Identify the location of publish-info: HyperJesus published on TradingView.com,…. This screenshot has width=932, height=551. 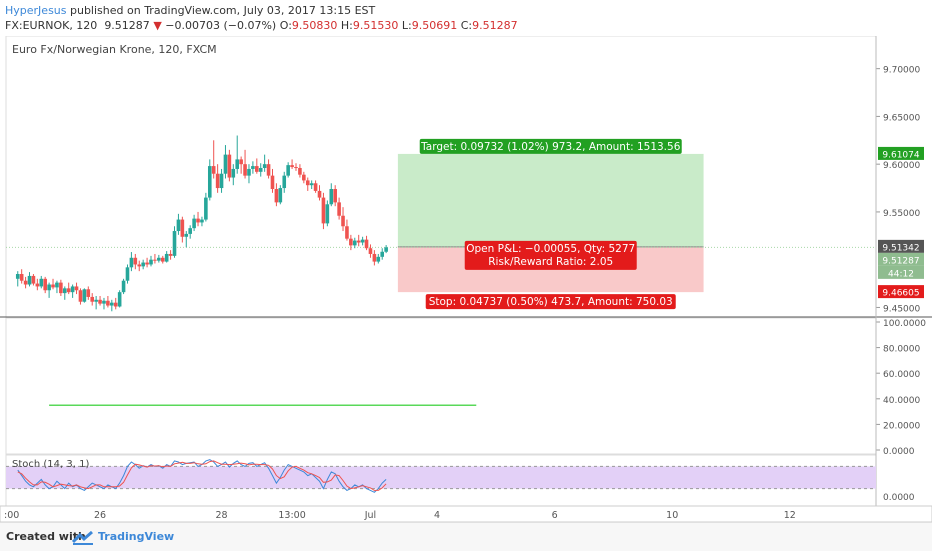
(190, 10).